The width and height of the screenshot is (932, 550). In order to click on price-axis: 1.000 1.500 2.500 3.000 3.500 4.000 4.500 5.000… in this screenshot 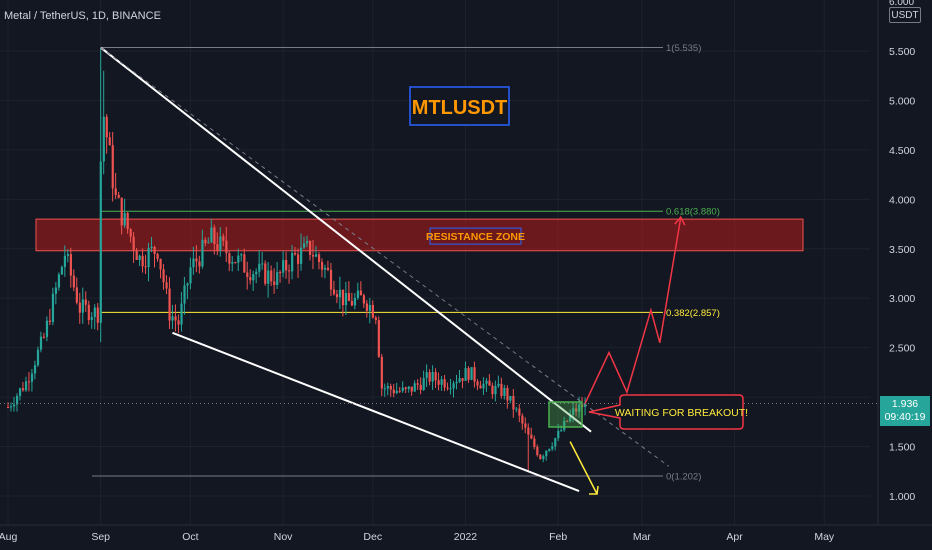, I will do `click(896, 262)`.